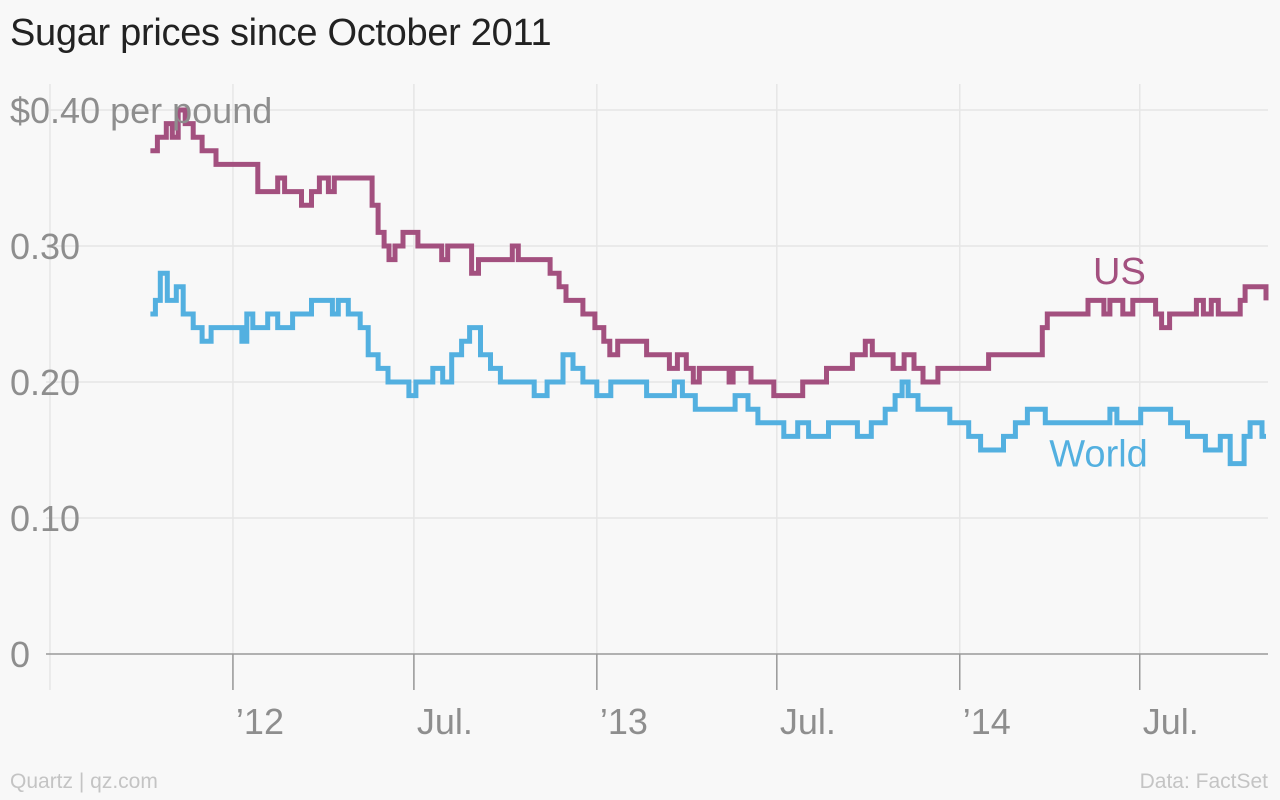 Image resolution: width=1280 pixels, height=800 pixels. What do you see at coordinates (260, 721) in the screenshot?
I see `x-tick-label: ’12` at bounding box center [260, 721].